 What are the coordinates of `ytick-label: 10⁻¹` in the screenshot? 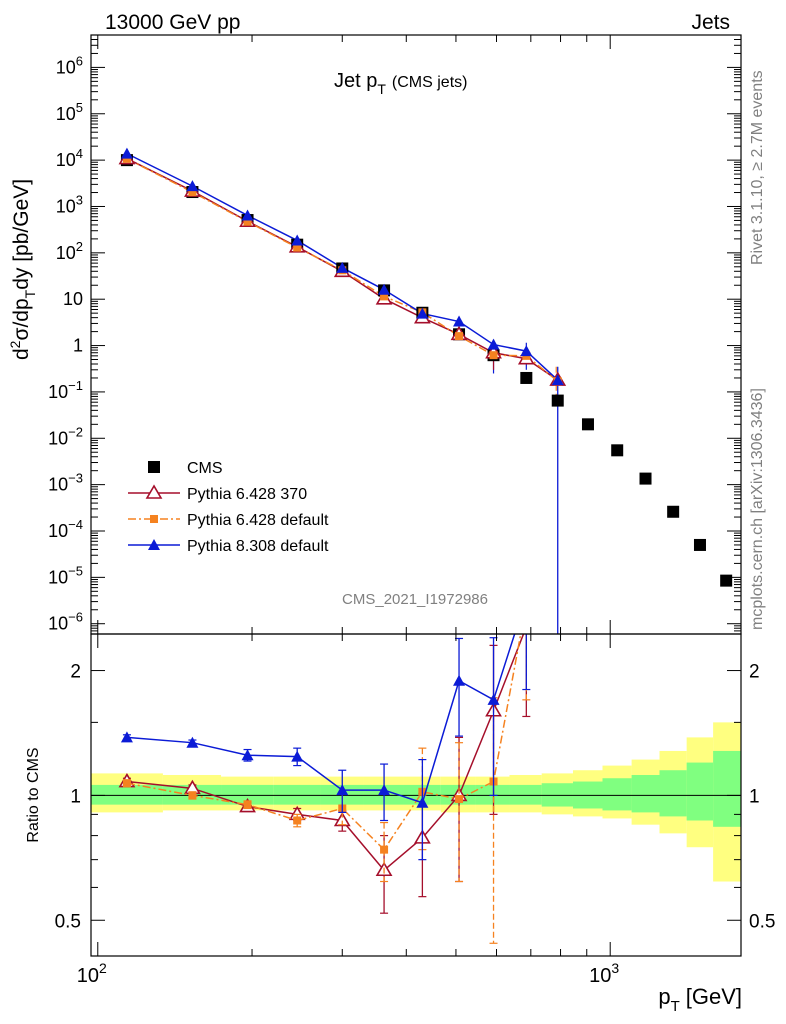 It's located at (65, 390).